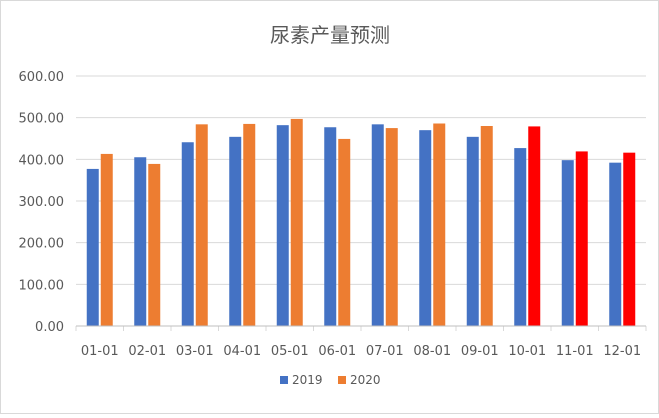  I want to click on x-tick-label: 07-01, so click(385, 351).